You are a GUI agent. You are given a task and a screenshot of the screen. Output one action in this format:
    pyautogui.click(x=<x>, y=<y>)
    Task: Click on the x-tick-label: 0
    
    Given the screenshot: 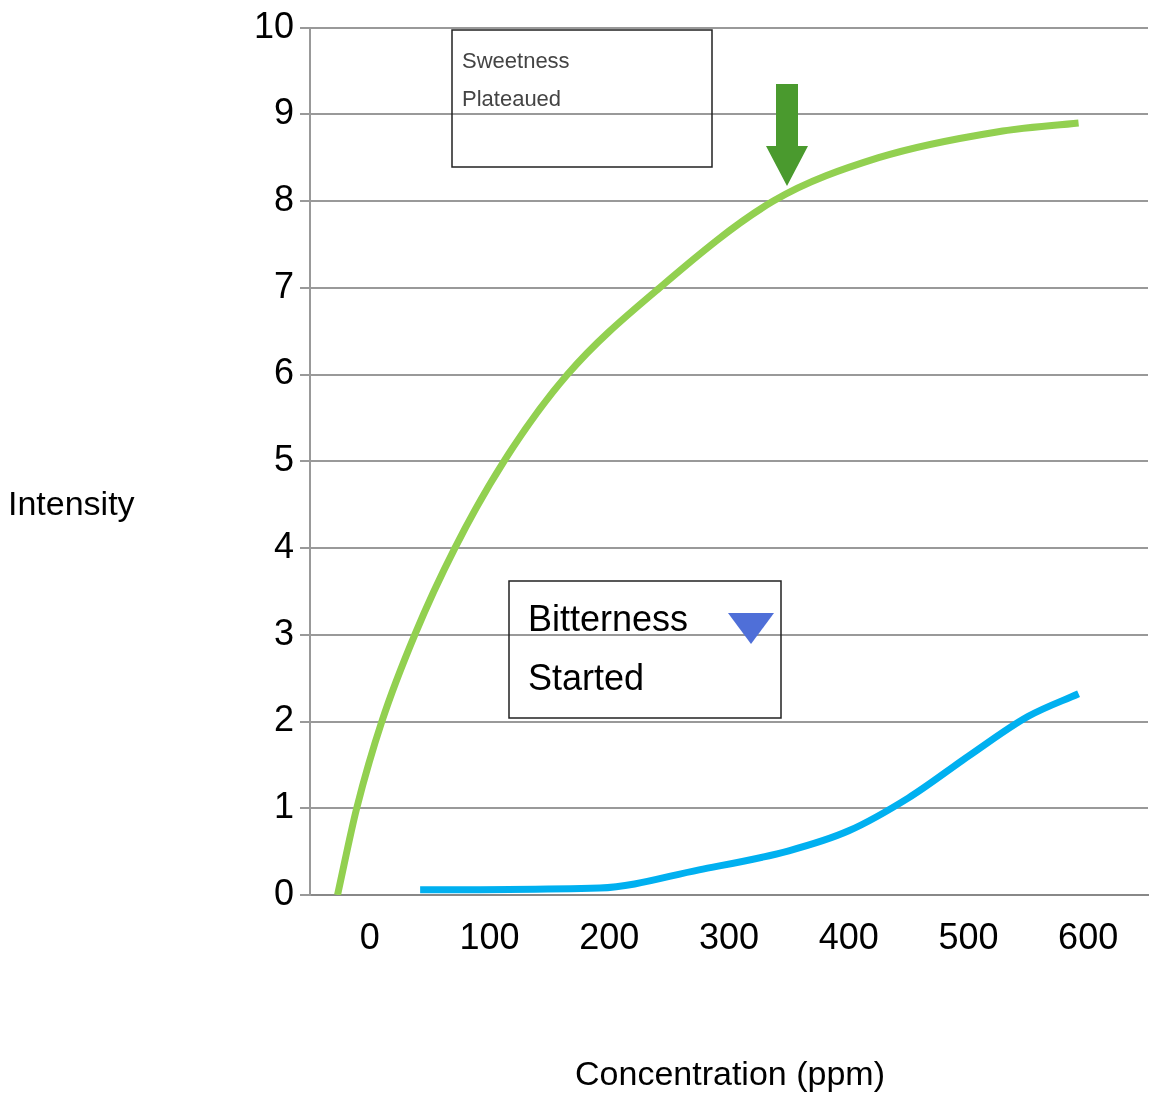 What is the action you would take?
    pyautogui.click(x=369, y=936)
    